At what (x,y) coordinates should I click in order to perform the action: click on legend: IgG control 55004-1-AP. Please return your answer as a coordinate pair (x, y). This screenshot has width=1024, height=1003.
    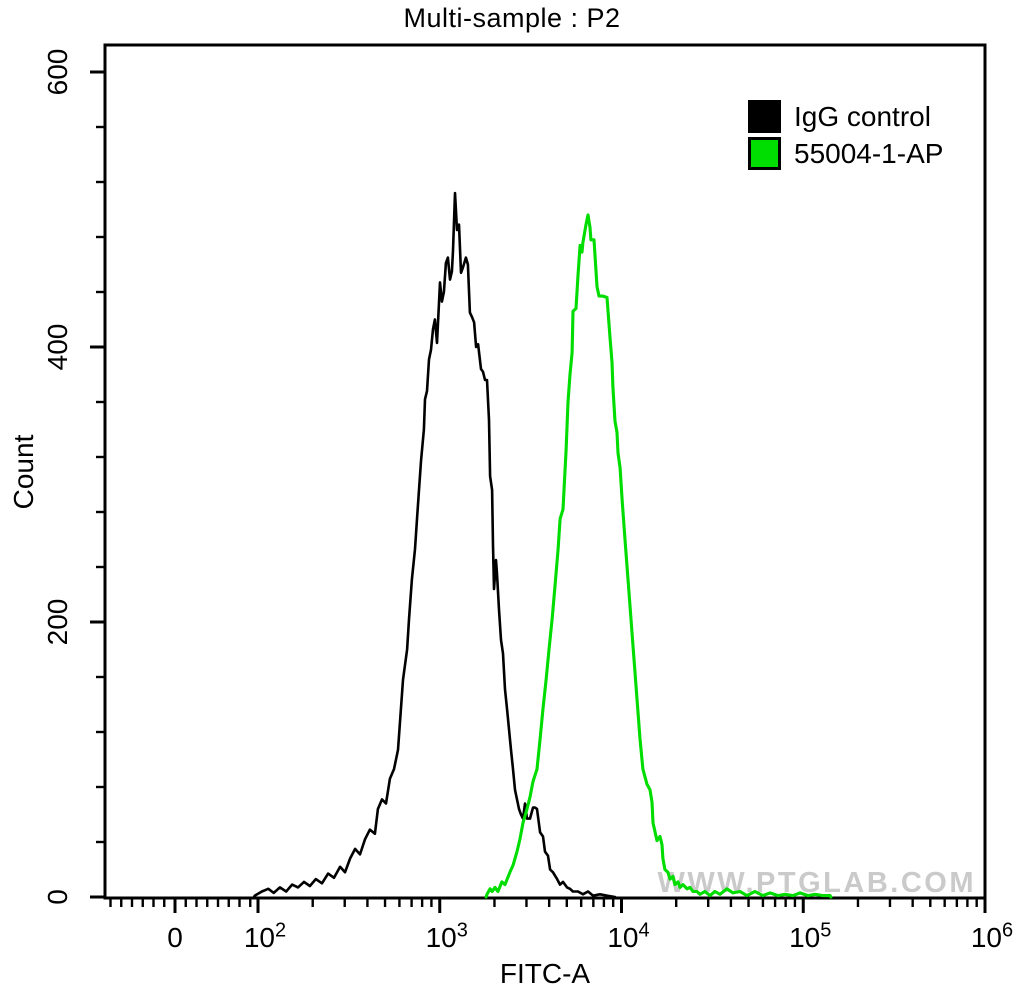
    Looking at the image, I should click on (845, 135).